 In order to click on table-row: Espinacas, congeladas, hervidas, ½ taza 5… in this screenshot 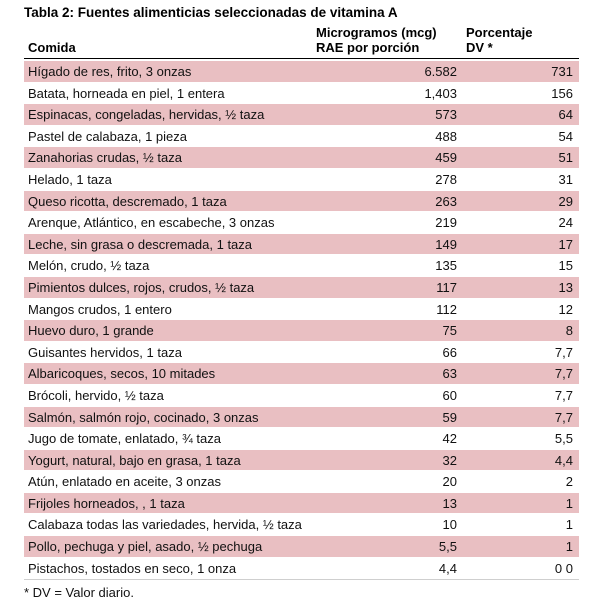, I will do `click(301, 115)`.